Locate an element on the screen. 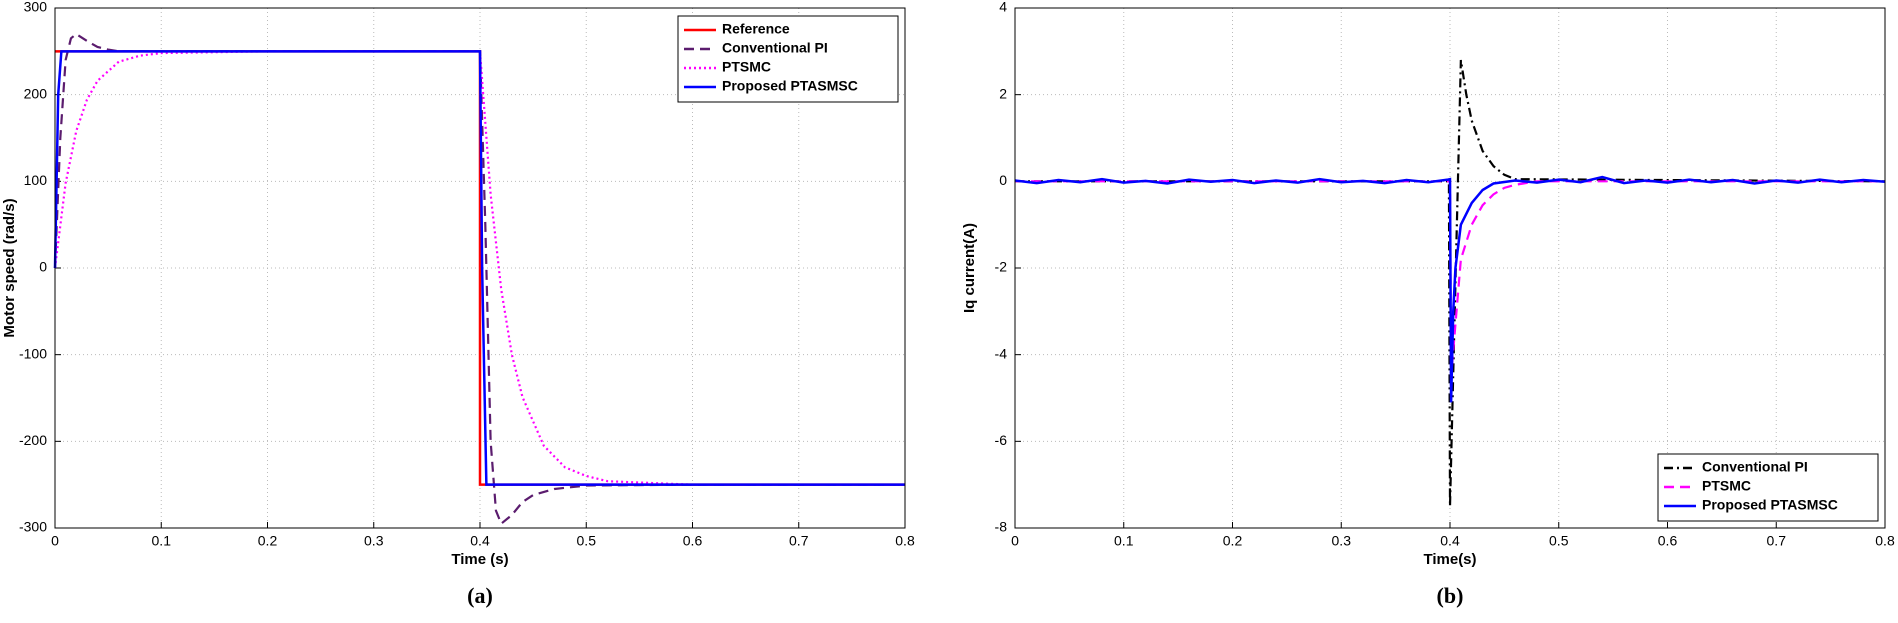 The image size is (1898, 623). y-tick-label: -8 is located at coordinates (1001, 527).